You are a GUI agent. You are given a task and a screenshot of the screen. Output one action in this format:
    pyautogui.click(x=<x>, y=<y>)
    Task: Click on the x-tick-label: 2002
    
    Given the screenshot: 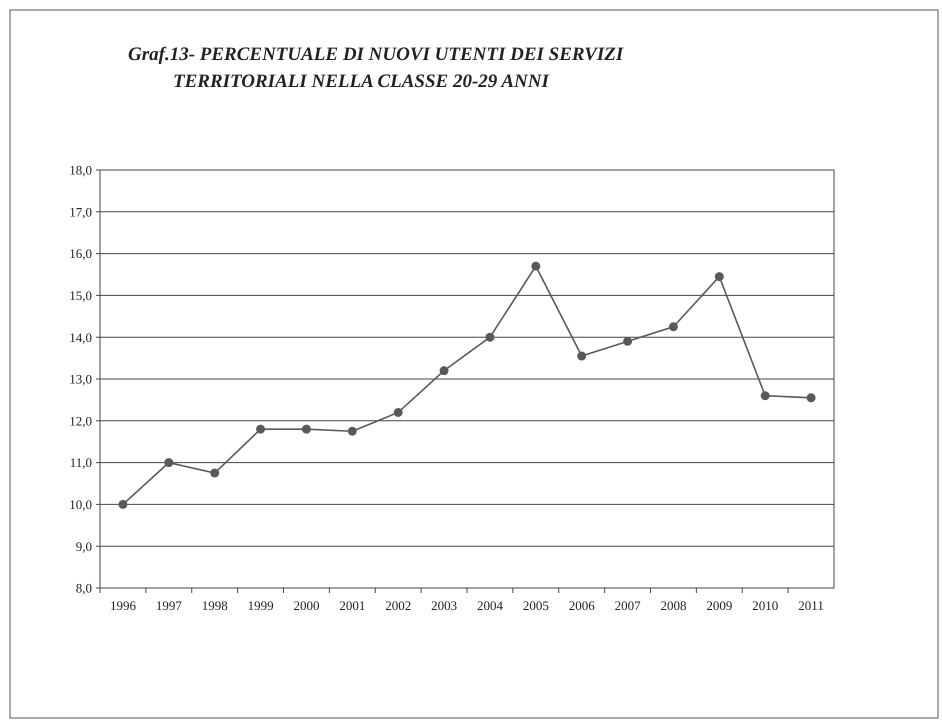 What is the action you would take?
    pyautogui.click(x=398, y=605)
    